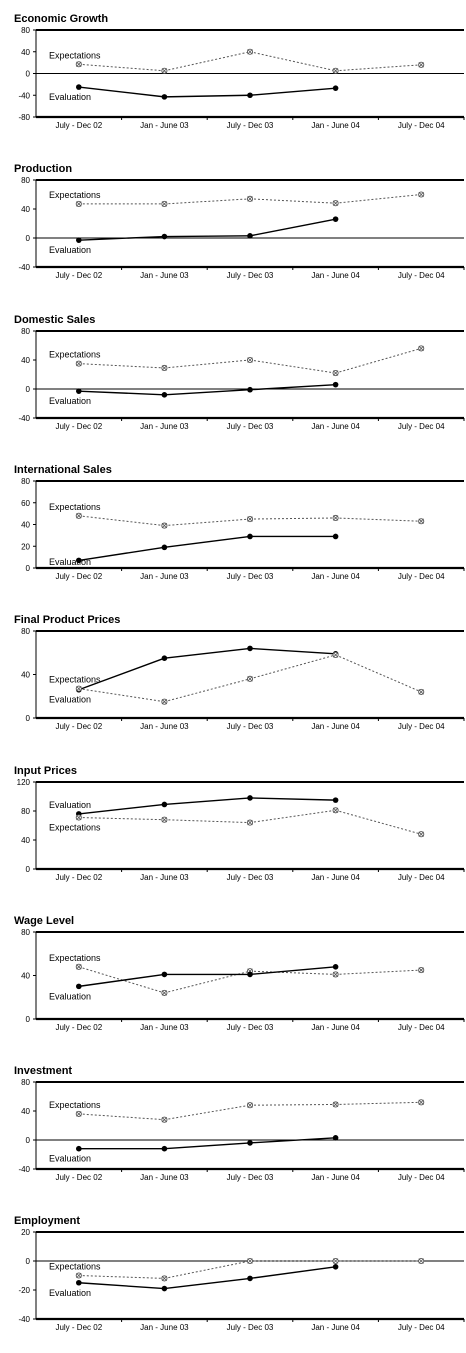  I want to click on evaluation-label: Evaluation, so click(70, 996).